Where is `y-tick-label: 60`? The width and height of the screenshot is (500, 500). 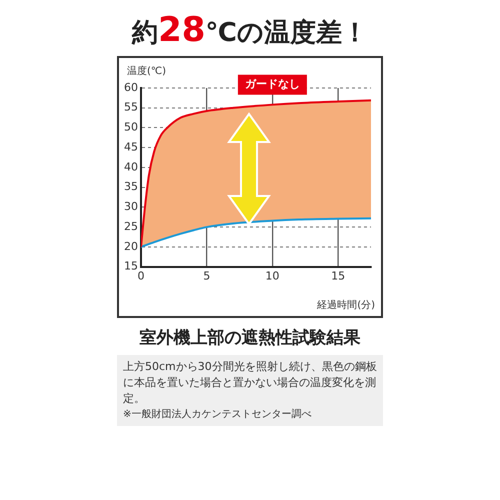 y-tick-label: 60 is located at coordinates (131, 87).